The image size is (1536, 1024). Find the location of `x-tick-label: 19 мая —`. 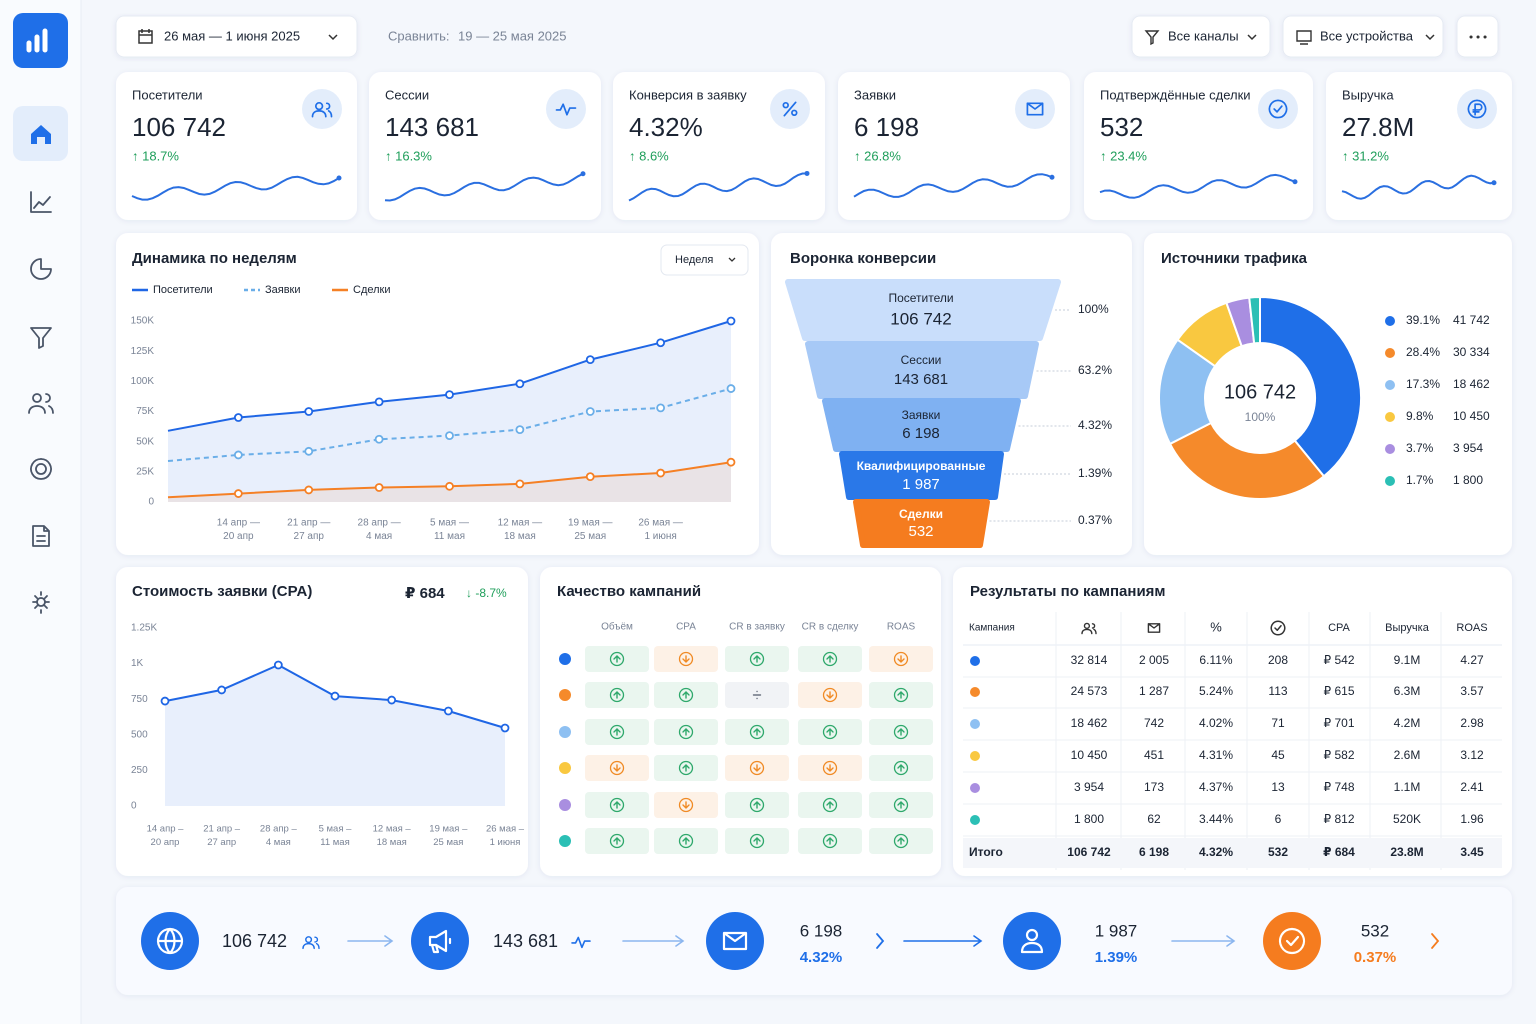

x-tick-label: 19 мая — is located at coordinates (590, 523).